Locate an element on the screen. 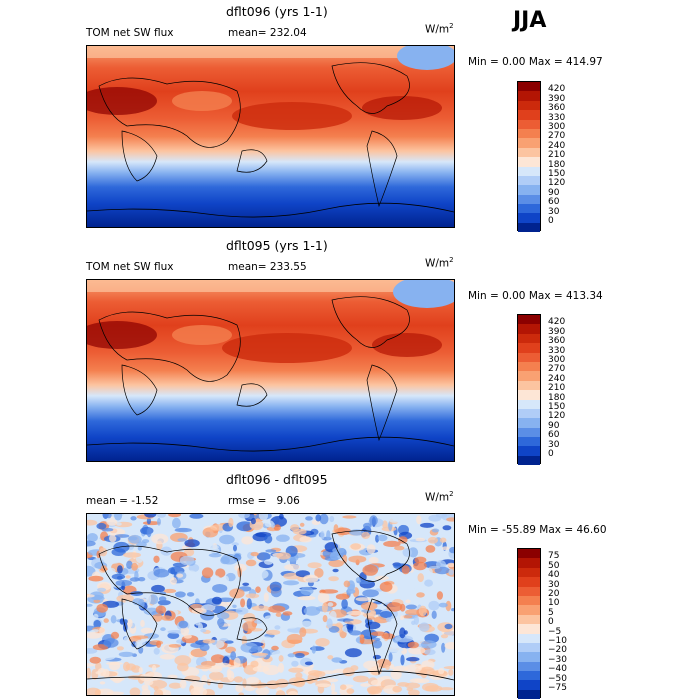  panel-2-mean-label: mean= 233.55 is located at coordinates (267, 267).